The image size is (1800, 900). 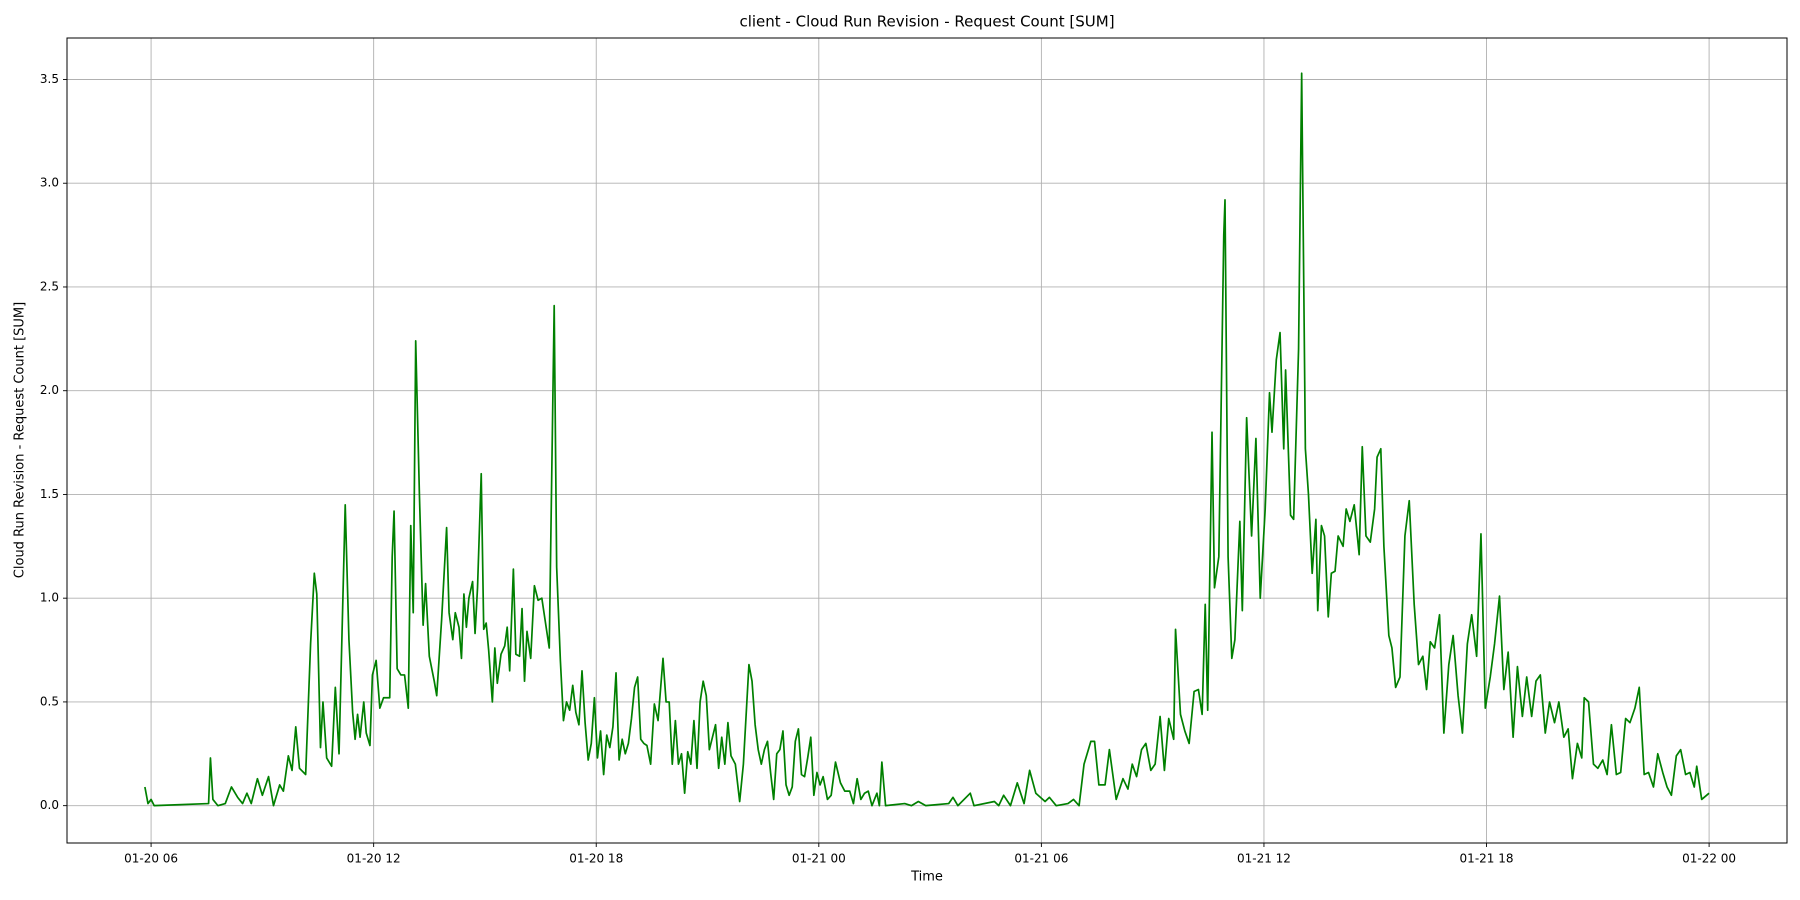 I want to click on y-tick-label: 0.5, so click(x=49, y=701).